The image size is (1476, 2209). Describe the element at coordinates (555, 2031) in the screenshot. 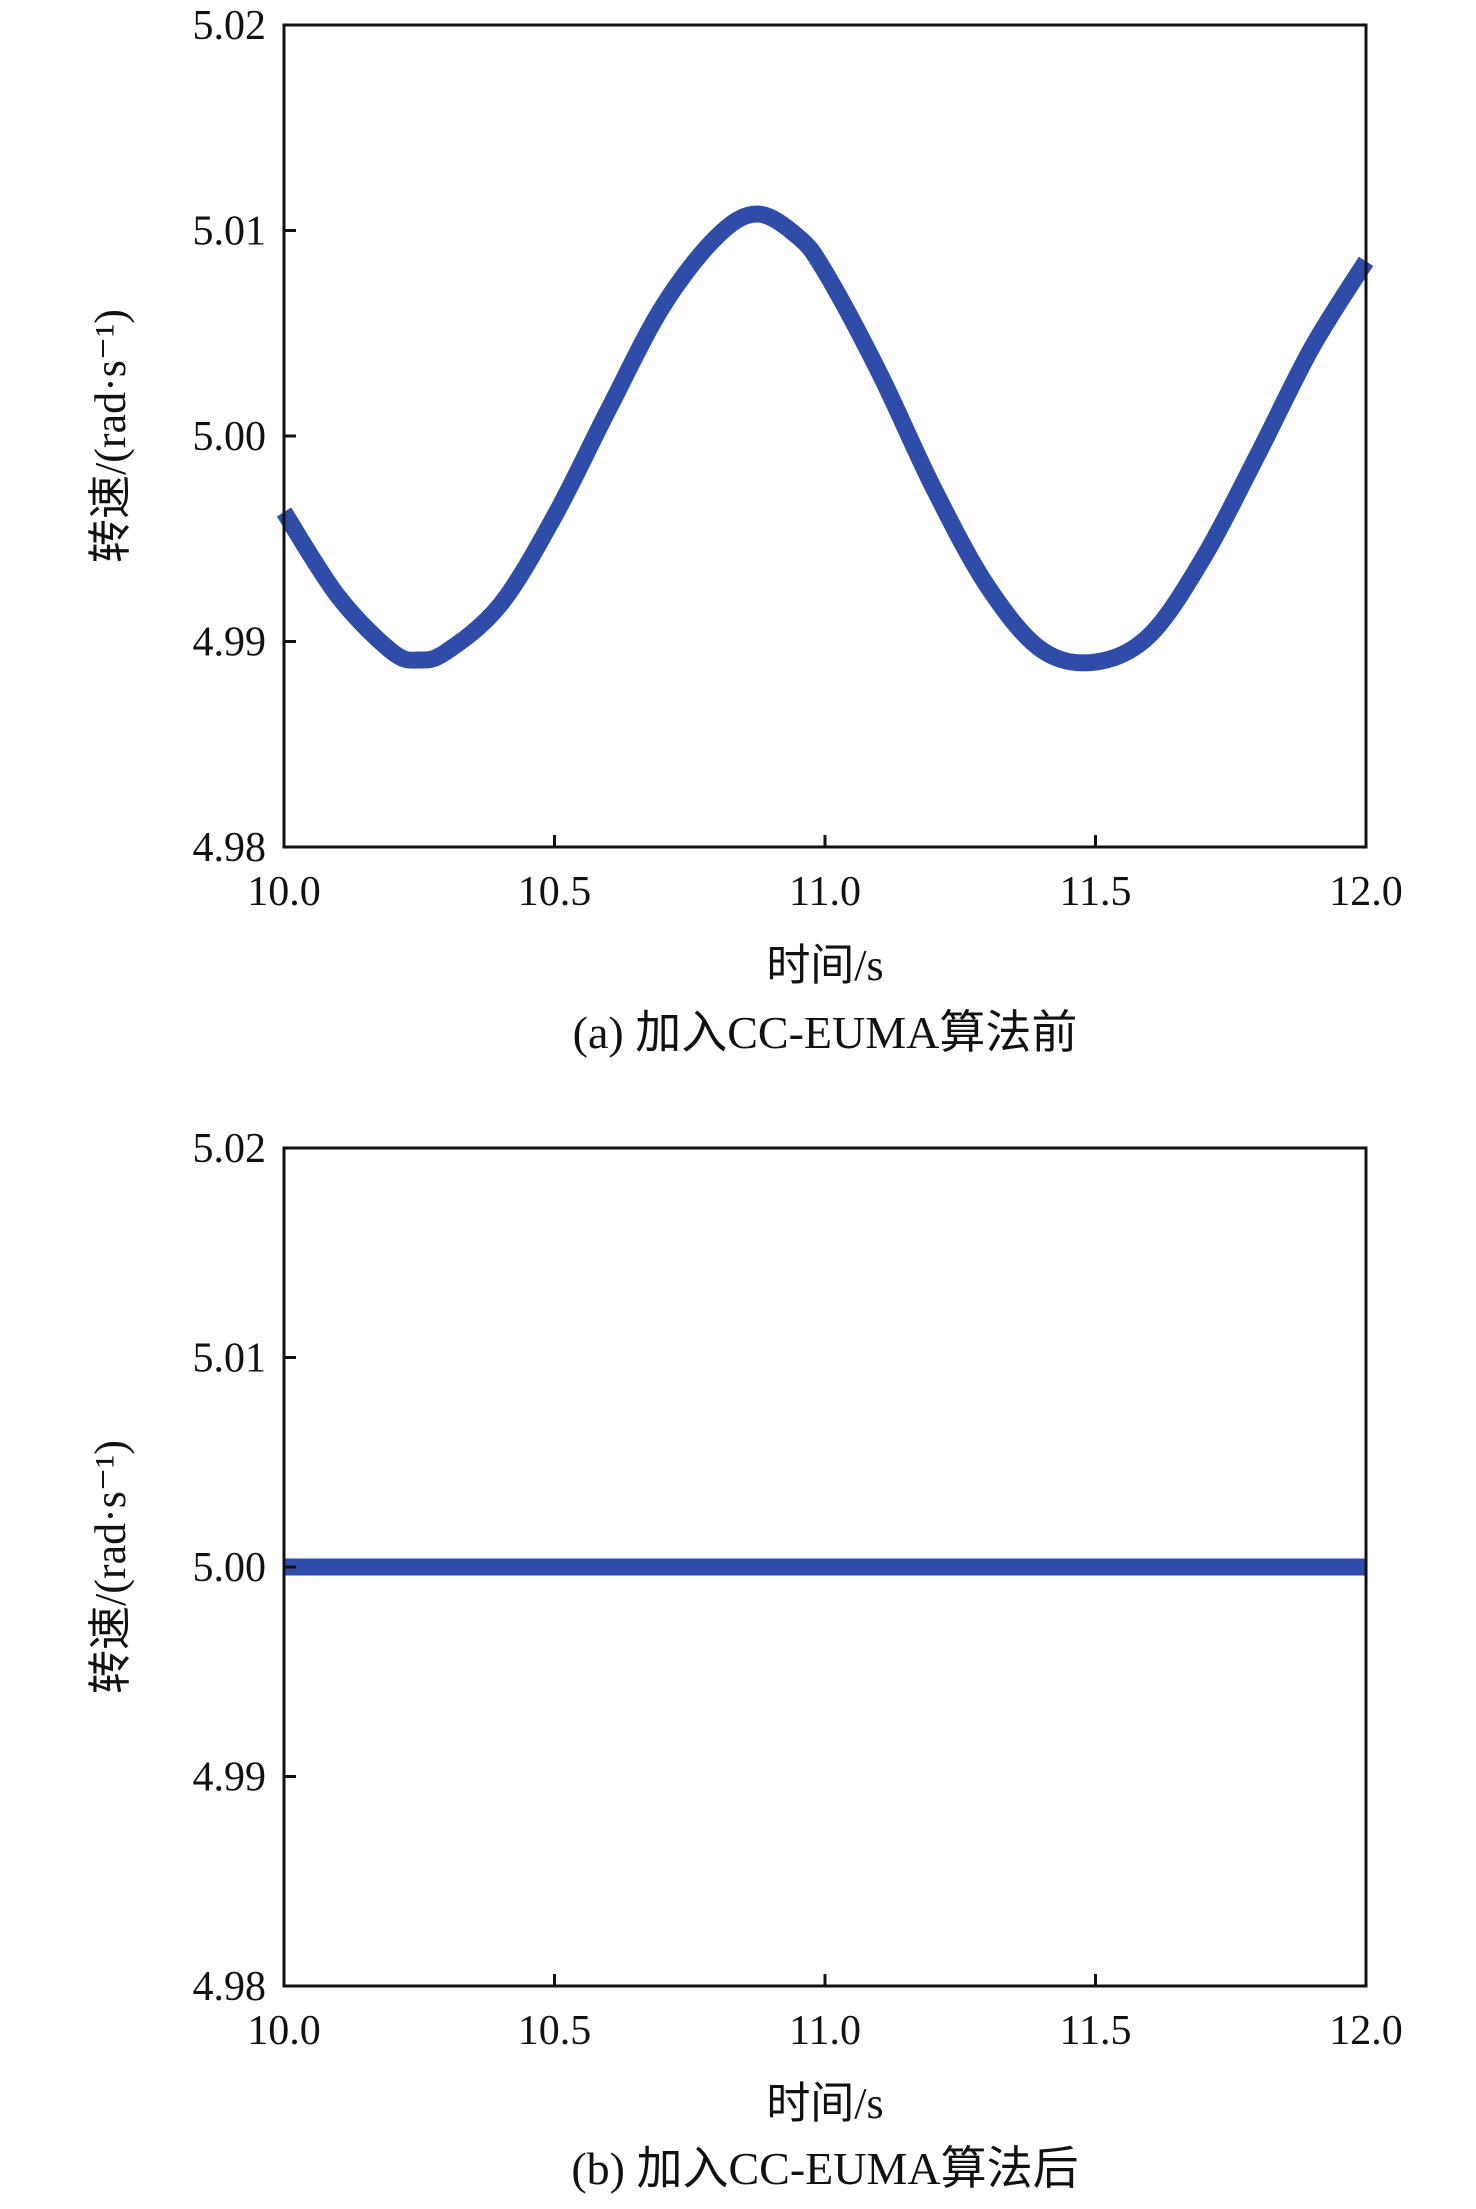

I see `chart-b-xtick-label-1: 10.5` at that location.